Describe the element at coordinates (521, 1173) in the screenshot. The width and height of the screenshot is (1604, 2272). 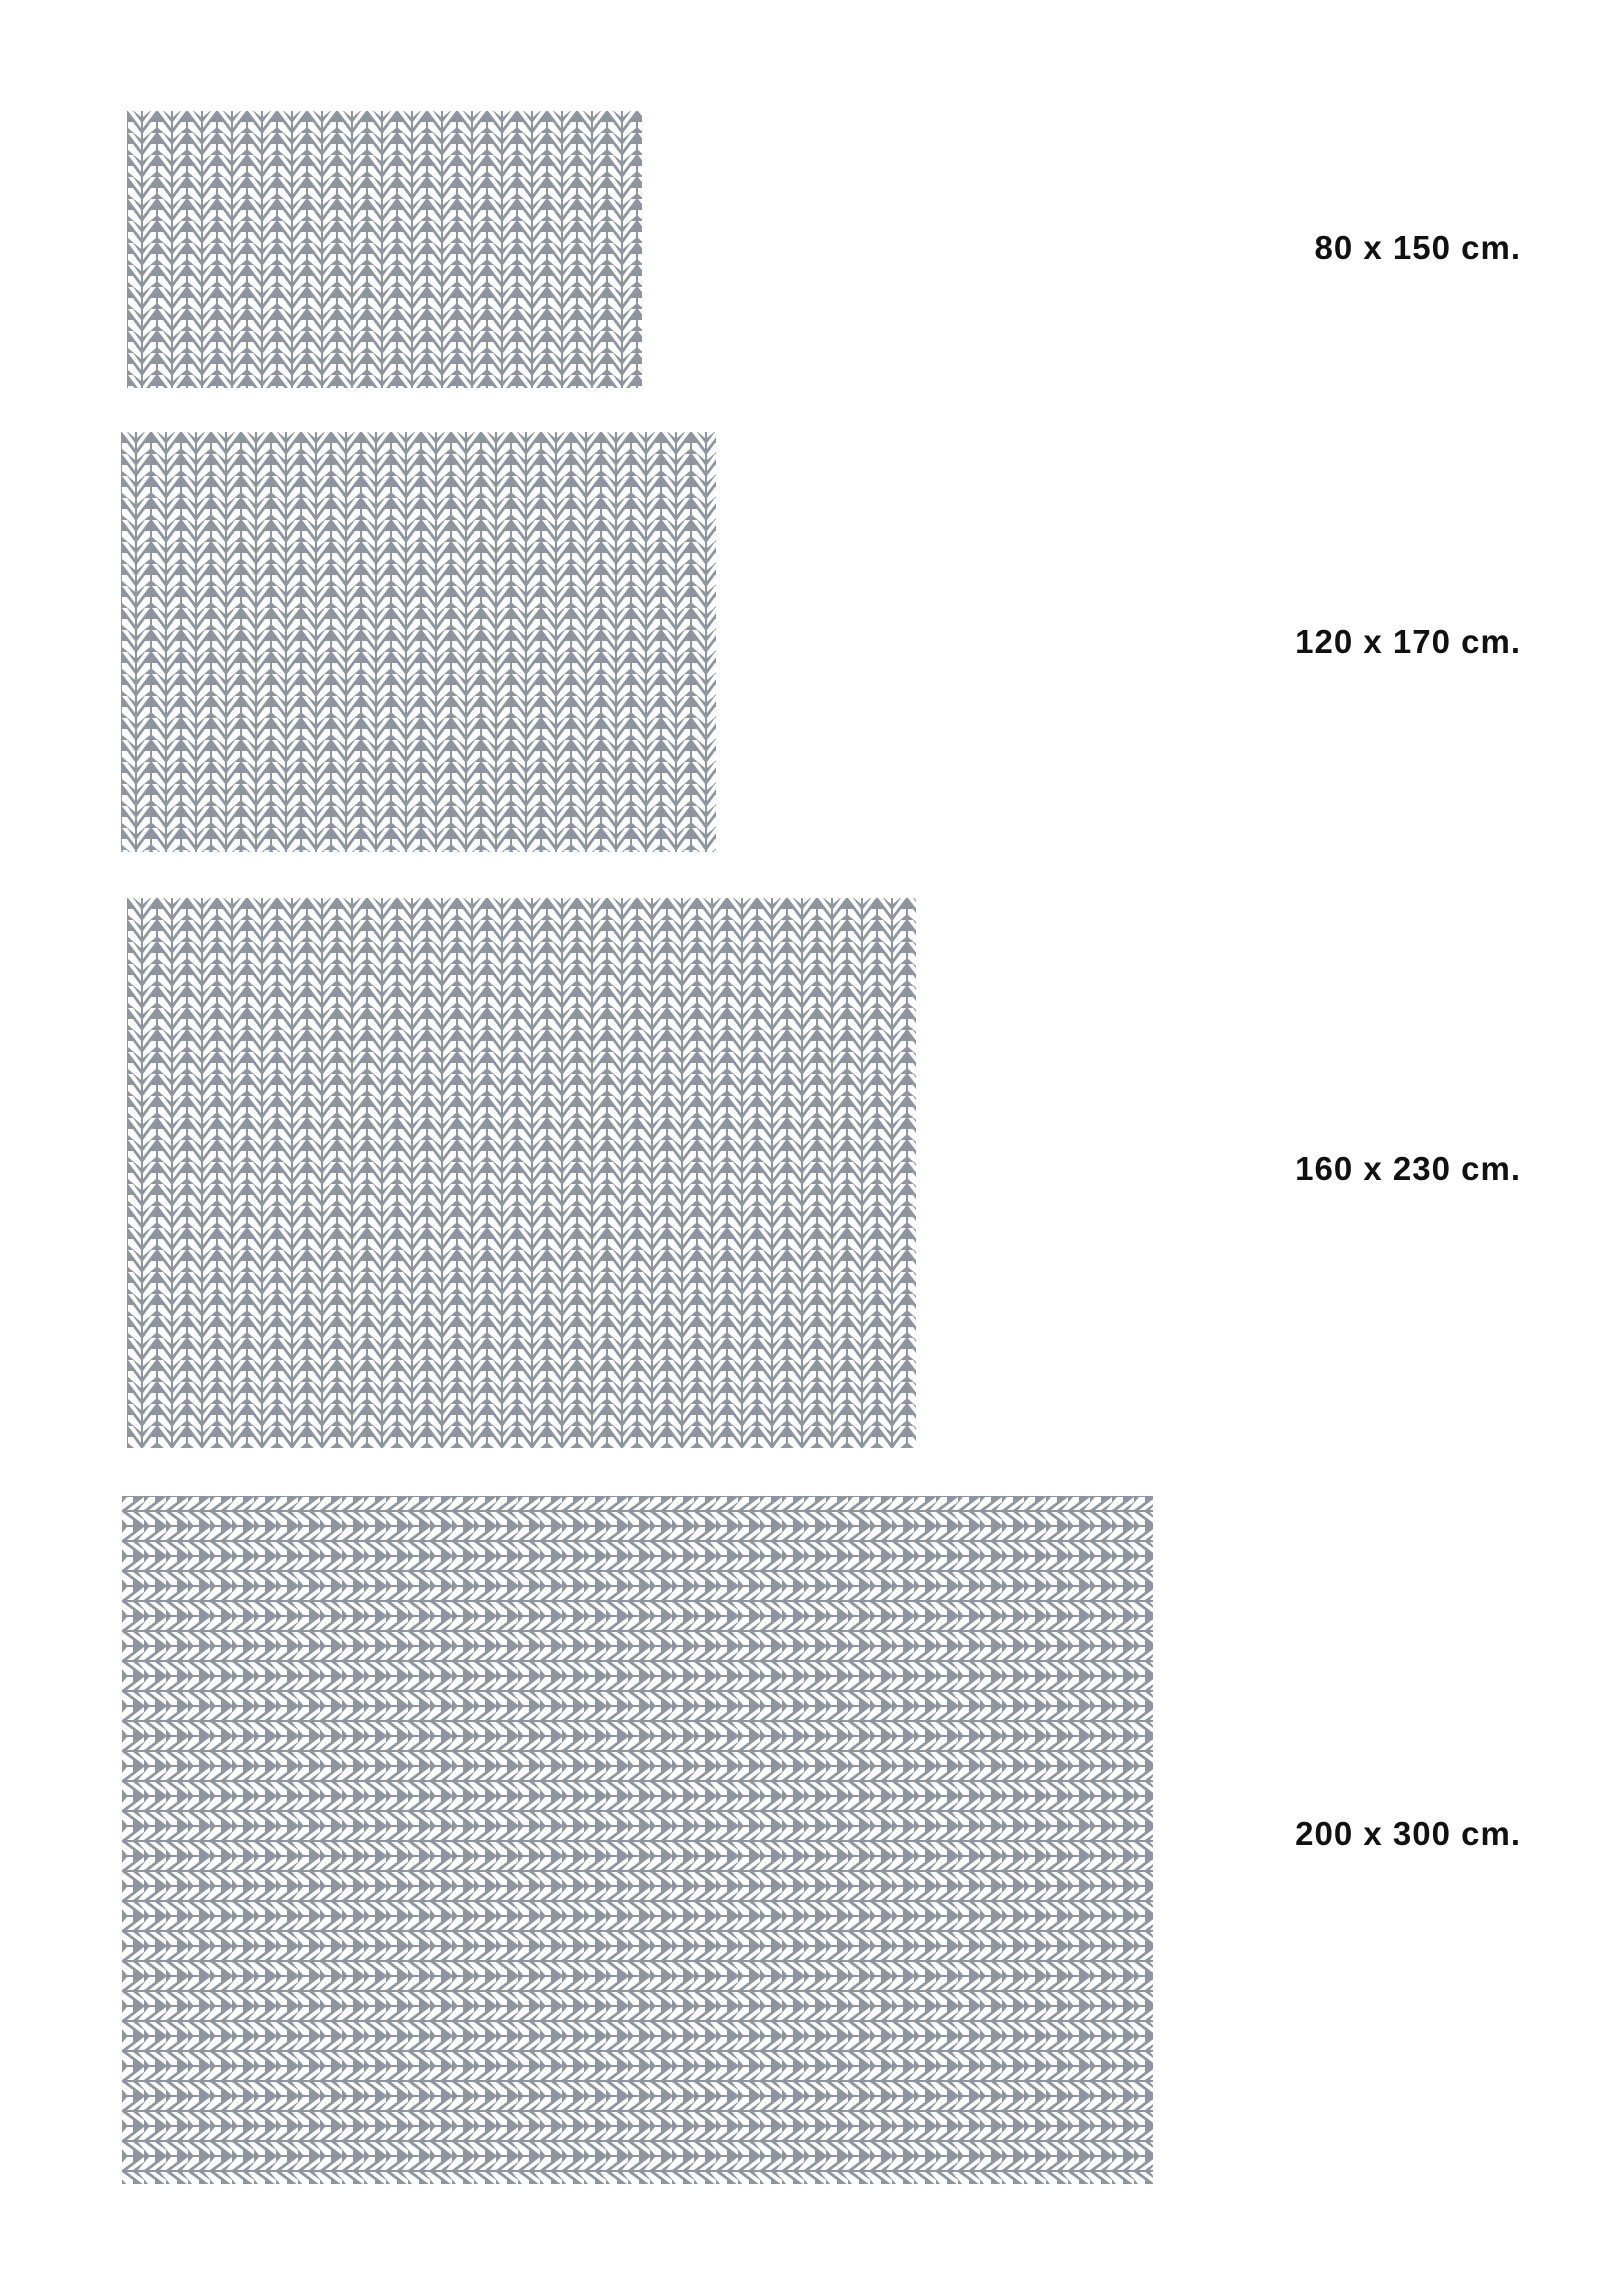
I see `rug-160x230` at that location.